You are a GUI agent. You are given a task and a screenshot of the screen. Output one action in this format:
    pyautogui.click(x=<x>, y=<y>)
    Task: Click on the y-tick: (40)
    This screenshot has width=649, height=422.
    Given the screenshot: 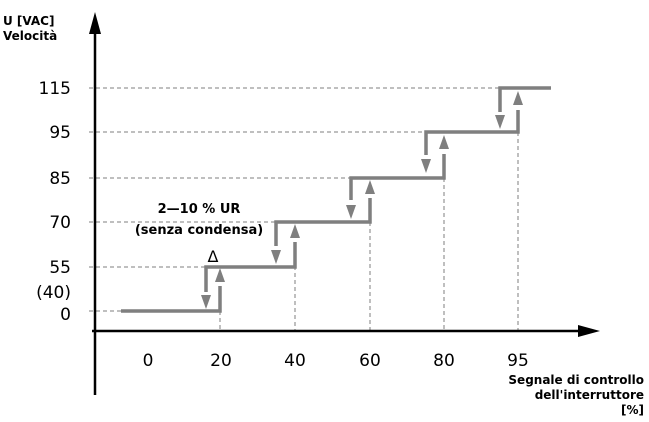 What is the action you would take?
    pyautogui.click(x=53, y=293)
    